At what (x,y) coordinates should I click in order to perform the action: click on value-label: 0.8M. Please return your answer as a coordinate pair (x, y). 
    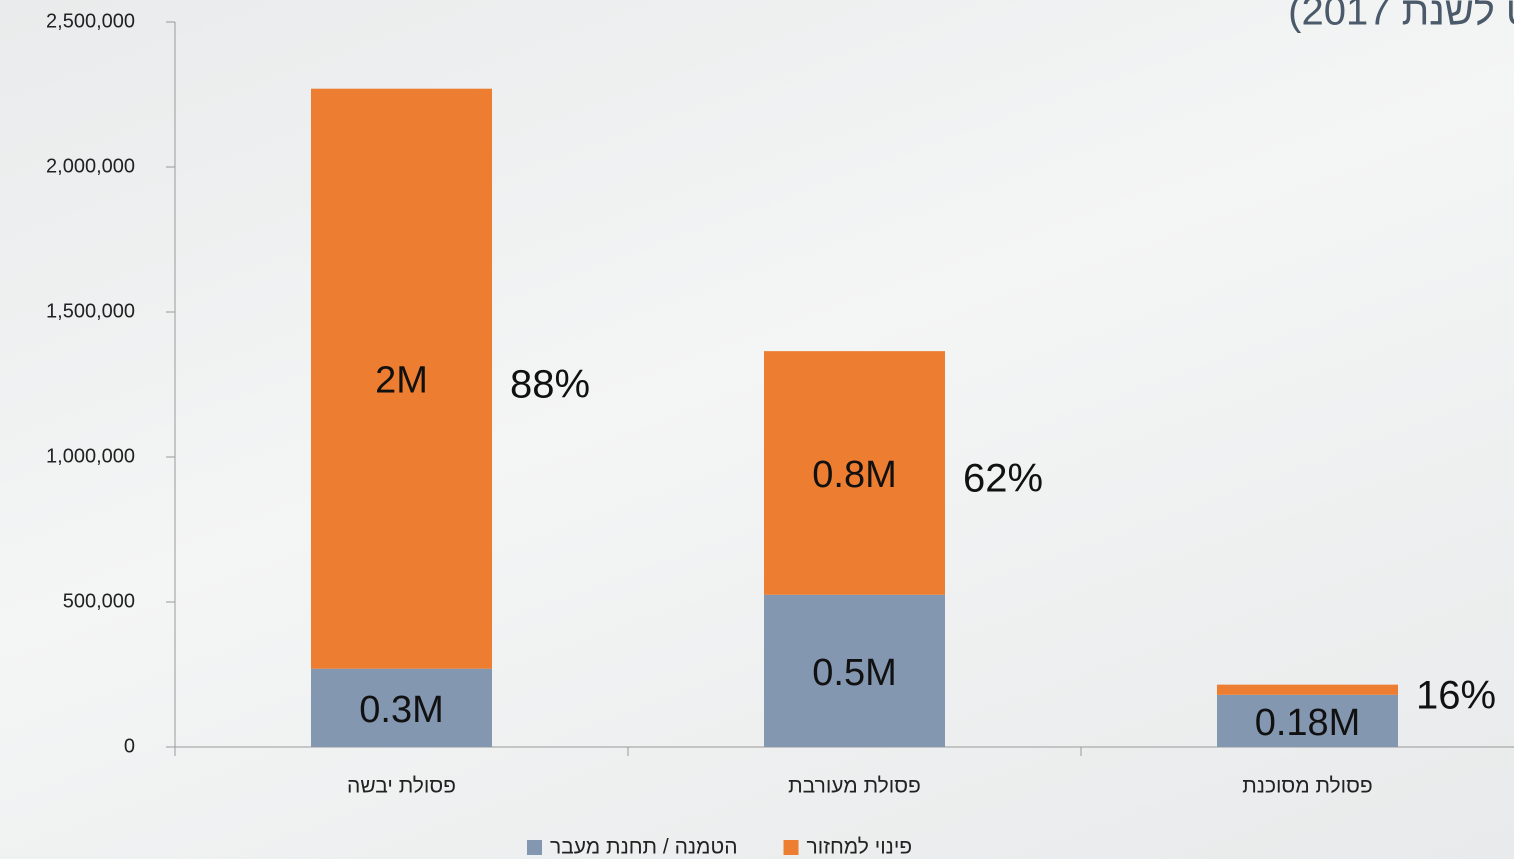
    Looking at the image, I should click on (854, 475).